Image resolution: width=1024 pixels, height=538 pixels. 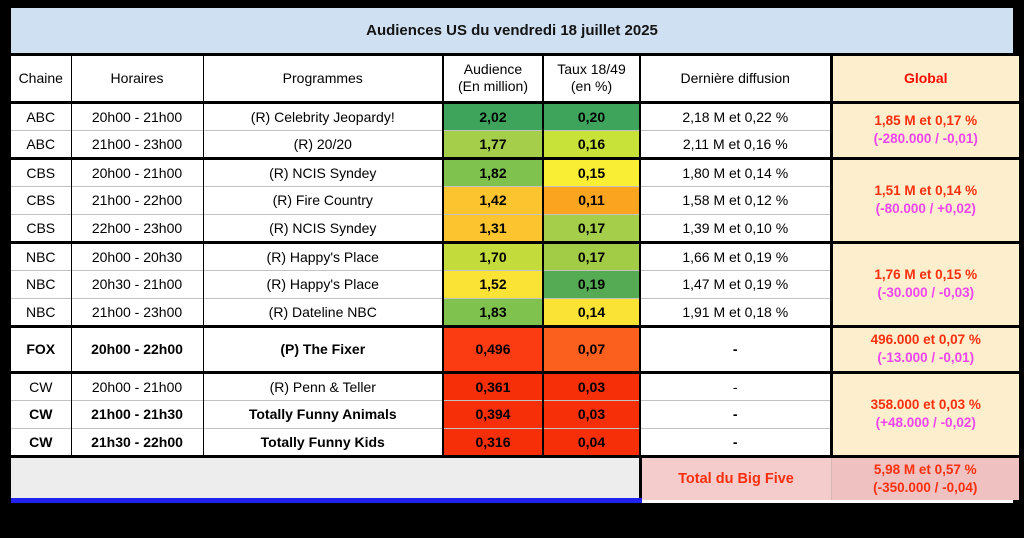 I want to click on cell-programme: (P) The Fixer, so click(x=322, y=349).